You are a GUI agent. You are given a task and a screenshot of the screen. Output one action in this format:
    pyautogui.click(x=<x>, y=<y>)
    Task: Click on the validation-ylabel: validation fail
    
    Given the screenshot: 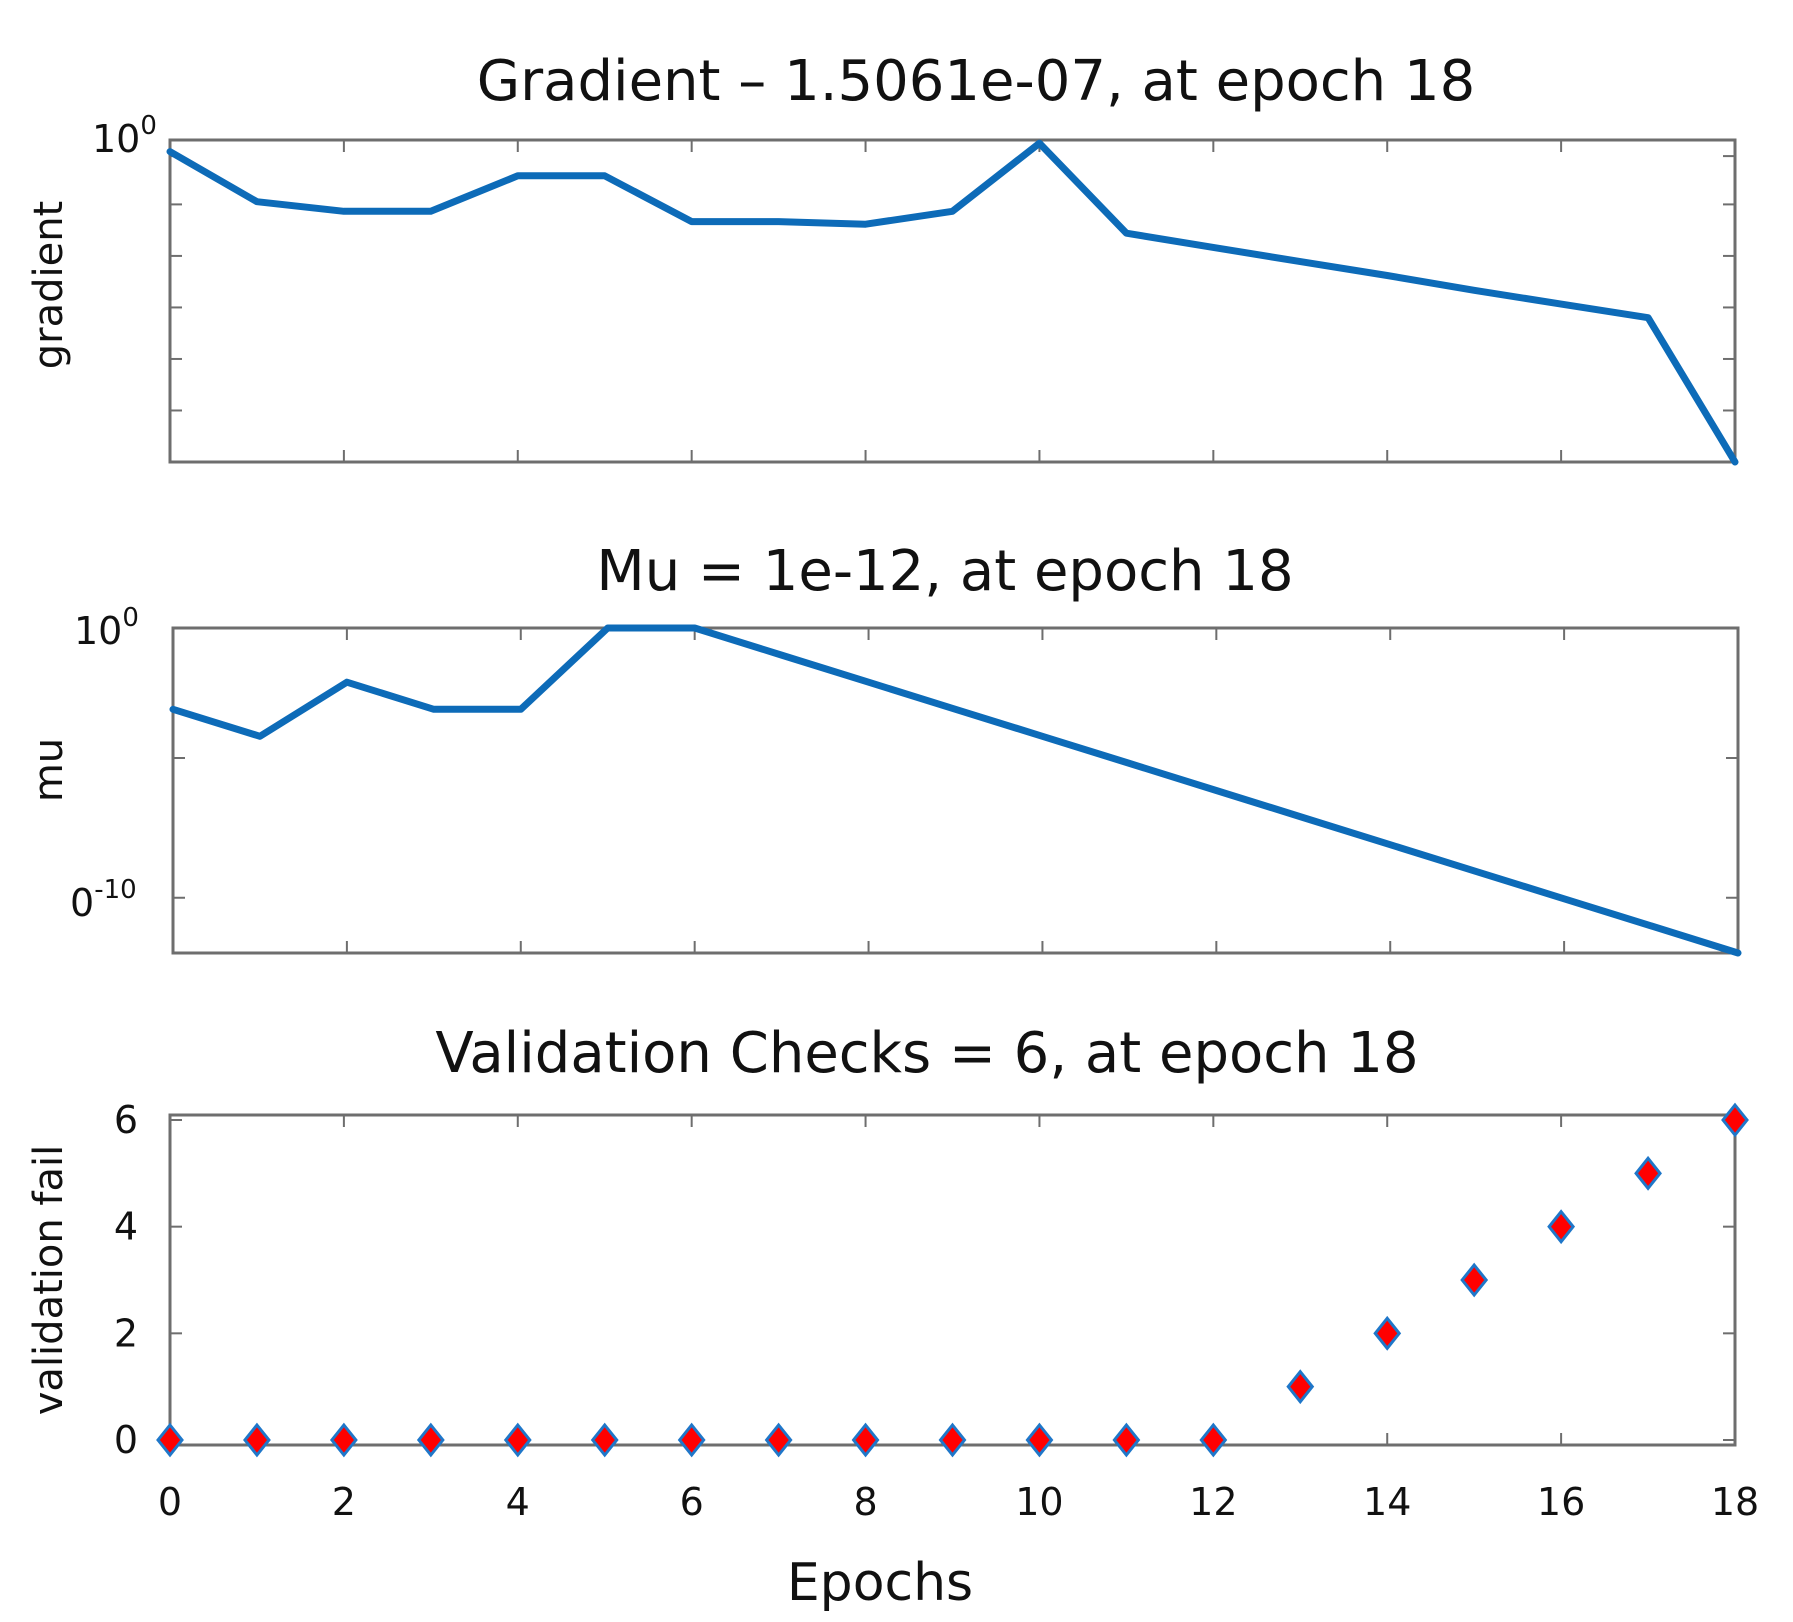 What is the action you would take?
    pyautogui.click(x=49, y=1280)
    